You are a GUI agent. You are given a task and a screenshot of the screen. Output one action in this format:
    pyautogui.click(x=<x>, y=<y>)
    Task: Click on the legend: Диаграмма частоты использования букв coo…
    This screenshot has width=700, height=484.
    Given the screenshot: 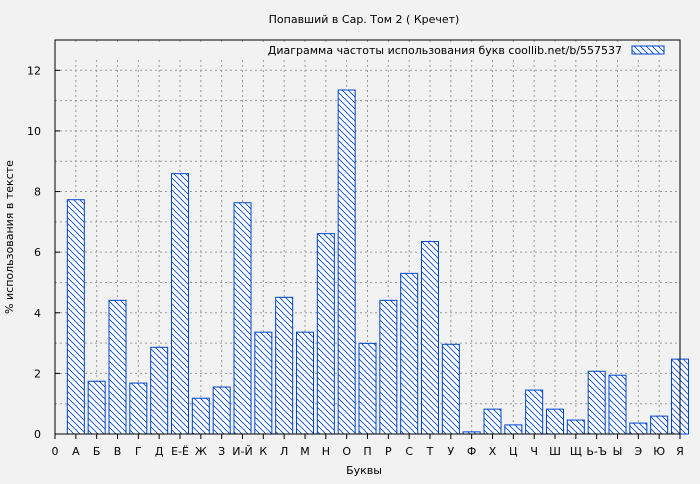 What is the action you would take?
    pyautogui.click(x=368, y=50)
    